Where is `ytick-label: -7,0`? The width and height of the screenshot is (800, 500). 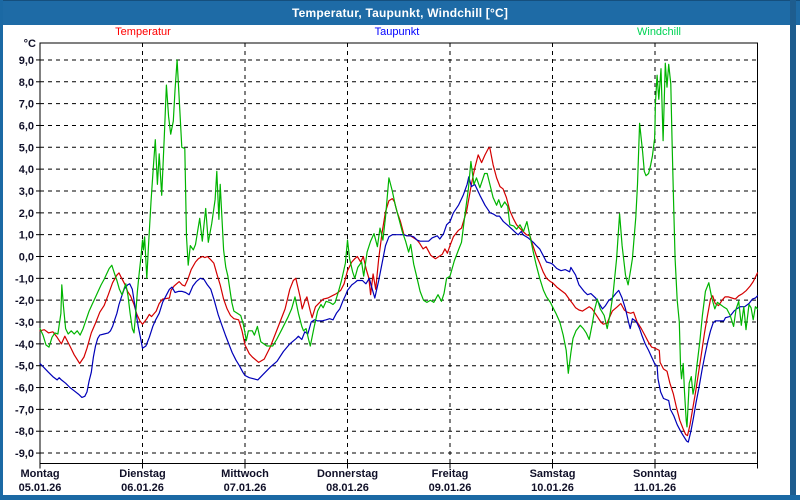
ytick-label: -7,0 is located at coordinates (24, 410).